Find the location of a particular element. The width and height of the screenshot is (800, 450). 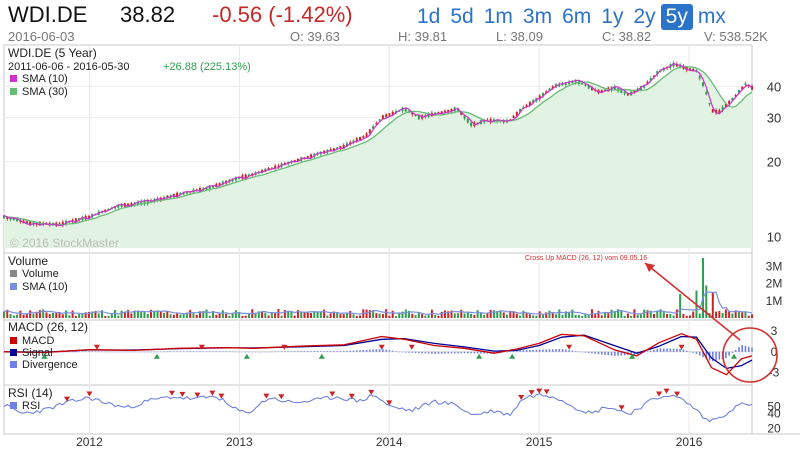

volume-panel-title: Volume is located at coordinates (28, 261).